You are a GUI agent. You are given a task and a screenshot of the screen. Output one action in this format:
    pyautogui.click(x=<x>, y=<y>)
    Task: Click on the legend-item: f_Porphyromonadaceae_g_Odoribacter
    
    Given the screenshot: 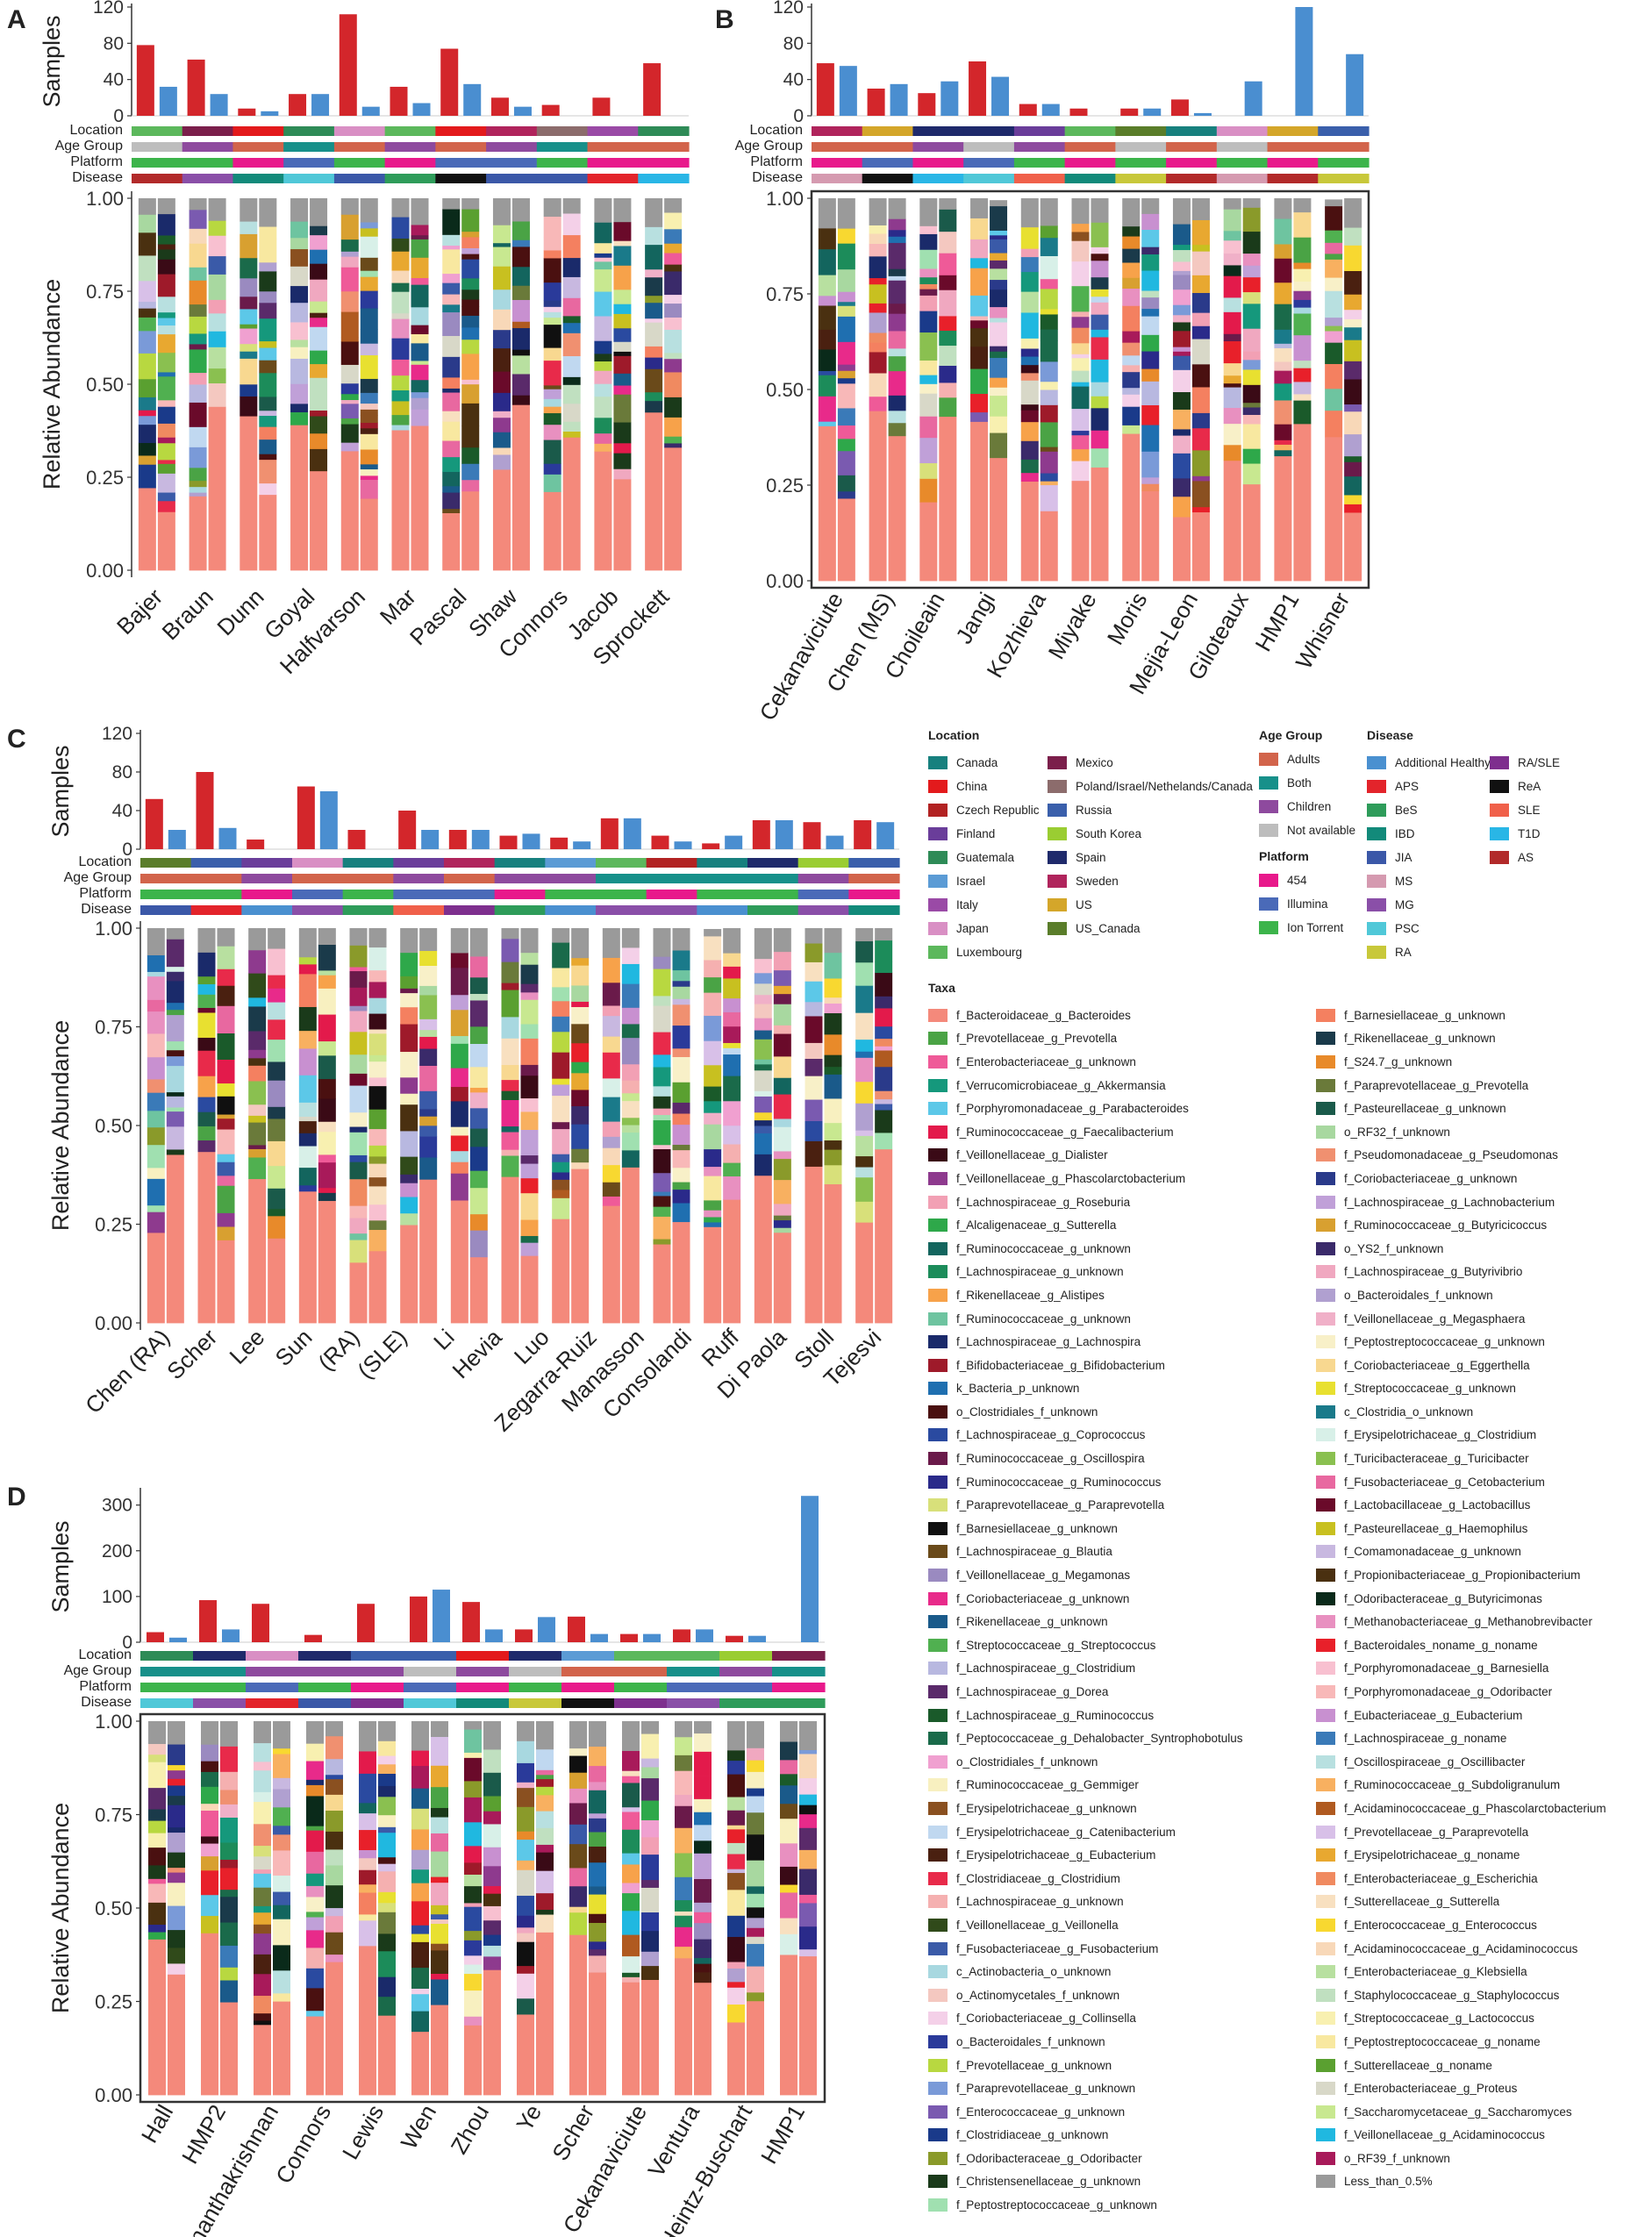 What is the action you would take?
    pyautogui.click(x=1484, y=1692)
    